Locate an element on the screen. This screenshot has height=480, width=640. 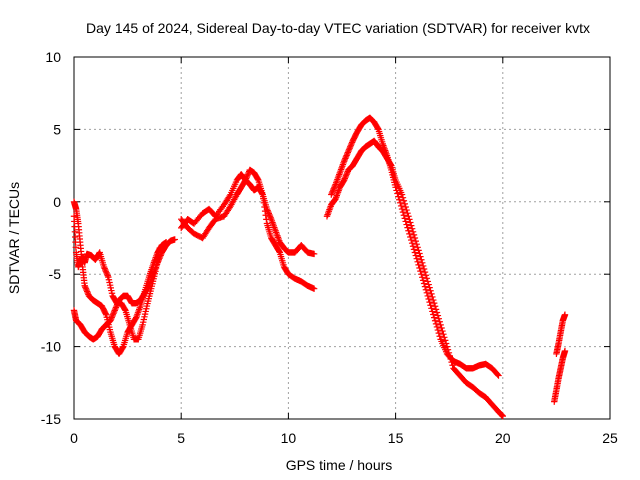
y-tick-label: 0 is located at coordinates (57, 202).